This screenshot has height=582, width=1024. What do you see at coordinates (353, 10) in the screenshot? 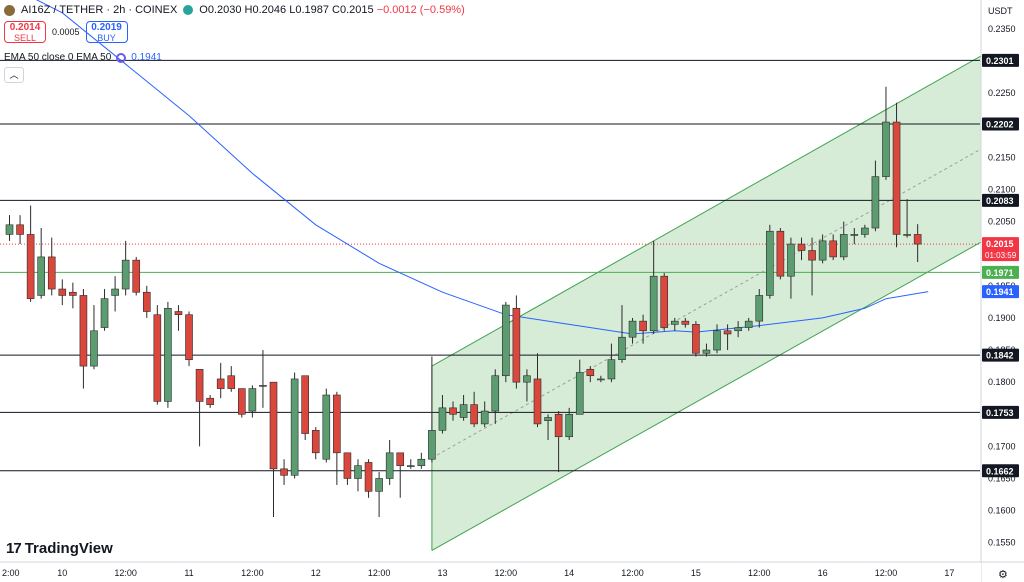
I see `close-value: C0.2015` at bounding box center [353, 10].